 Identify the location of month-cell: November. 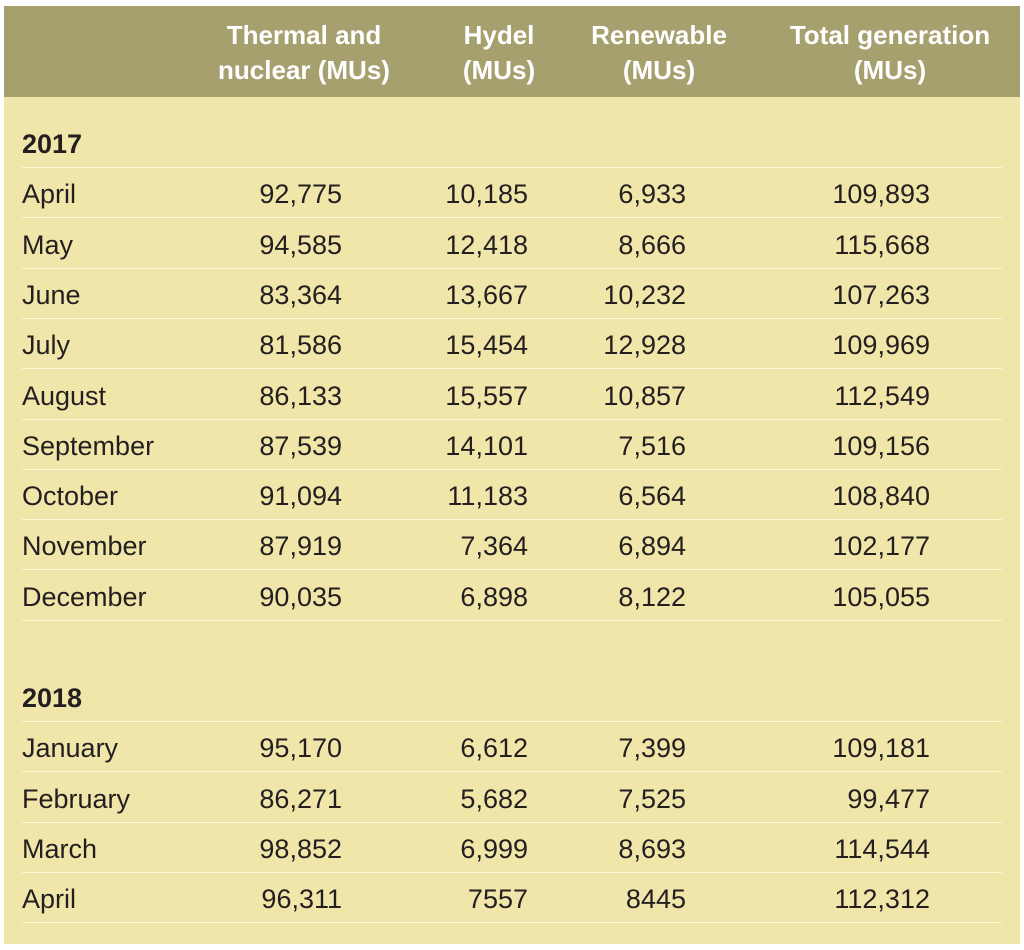
(84, 546).